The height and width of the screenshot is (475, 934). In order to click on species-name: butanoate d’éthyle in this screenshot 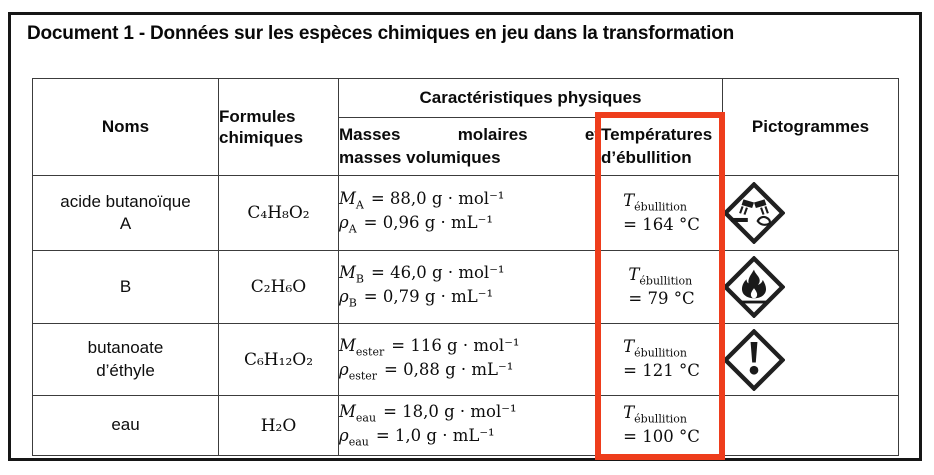, I will do `click(125, 359)`.